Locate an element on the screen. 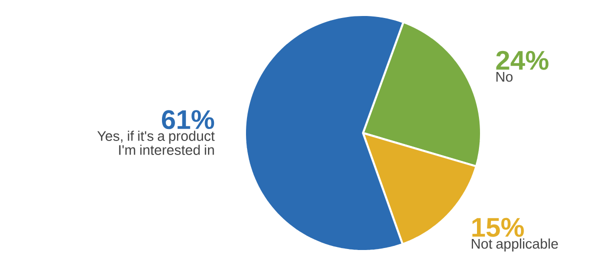  data-label: 61% is located at coordinates (188, 120).